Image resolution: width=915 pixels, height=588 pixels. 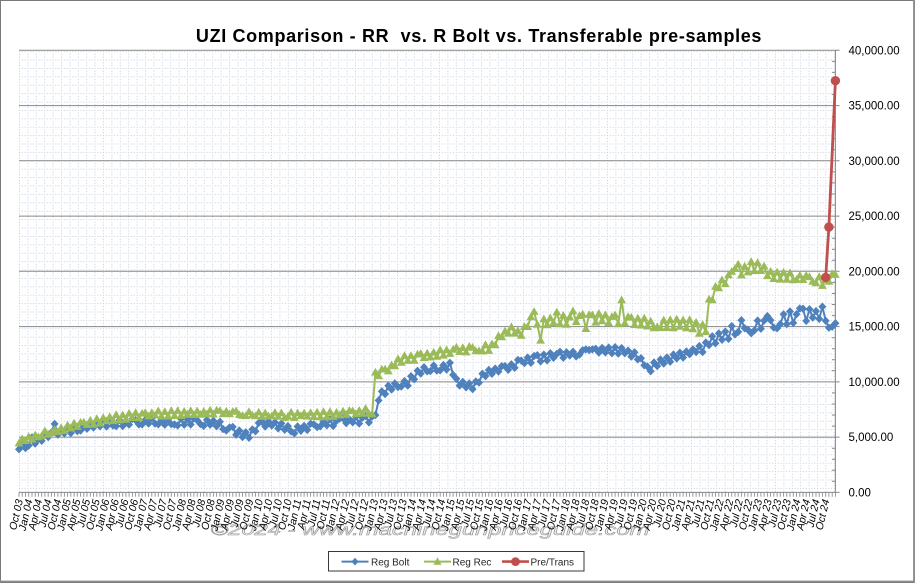 What do you see at coordinates (874, 162) in the screenshot?
I see `svg-text: 30,000.00` at bounding box center [874, 162].